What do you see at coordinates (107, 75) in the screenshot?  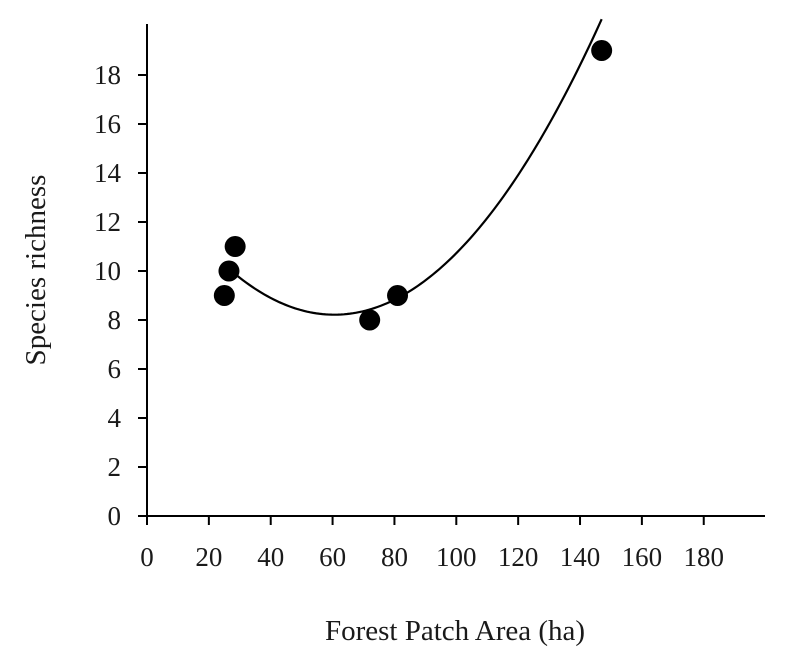 I see `y-tick-label: 18` at bounding box center [107, 75].